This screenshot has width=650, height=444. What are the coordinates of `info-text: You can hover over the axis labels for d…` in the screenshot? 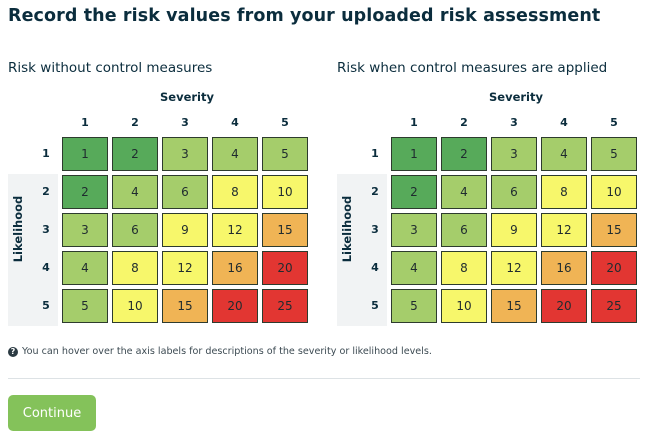 It's located at (227, 351).